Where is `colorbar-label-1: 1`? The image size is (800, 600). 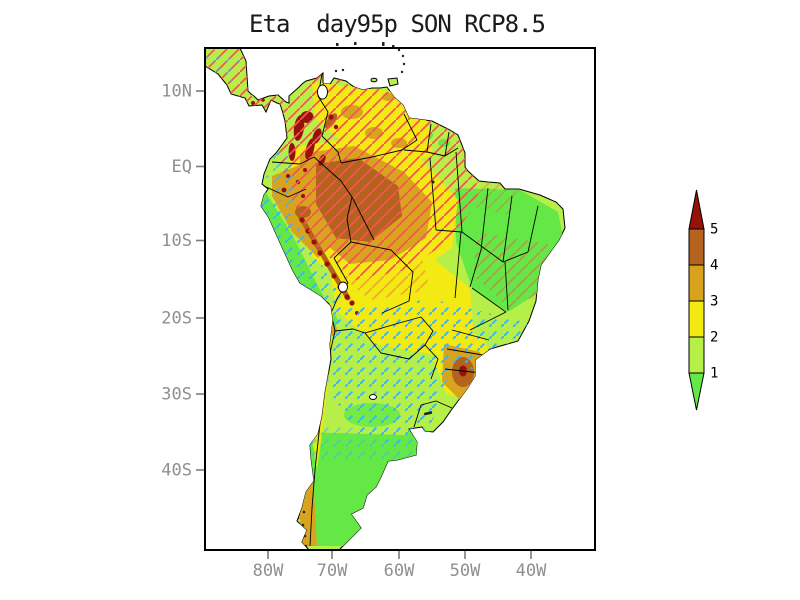 colorbar-label-1: 1 is located at coordinates (714, 374).